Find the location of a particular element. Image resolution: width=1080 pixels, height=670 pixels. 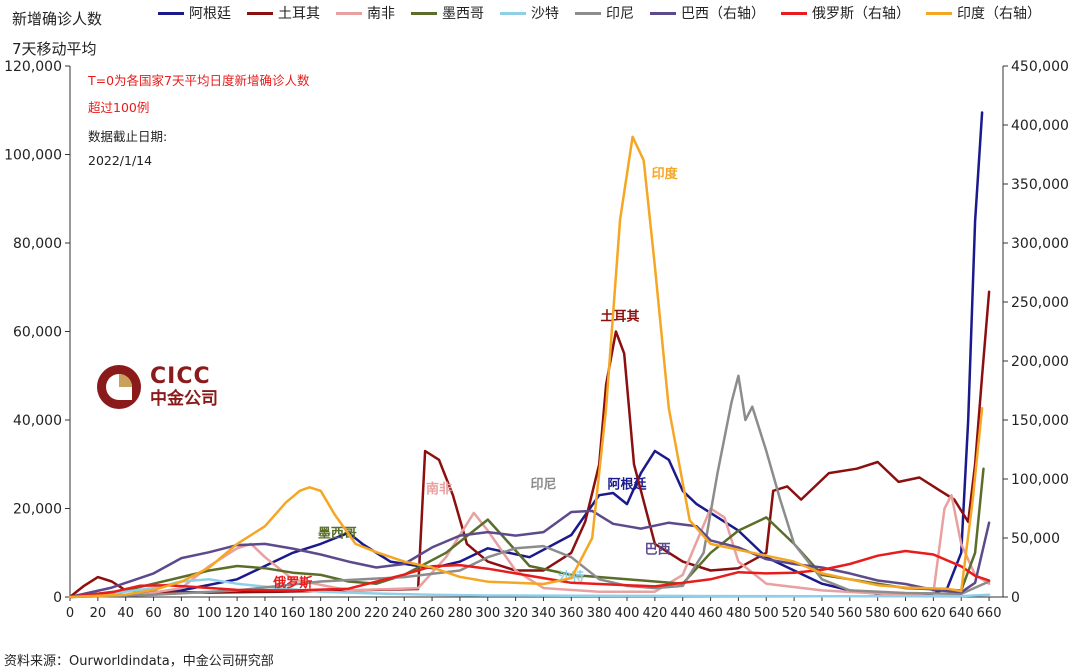

x-tick-label: 140 is located at coordinates (265, 613).